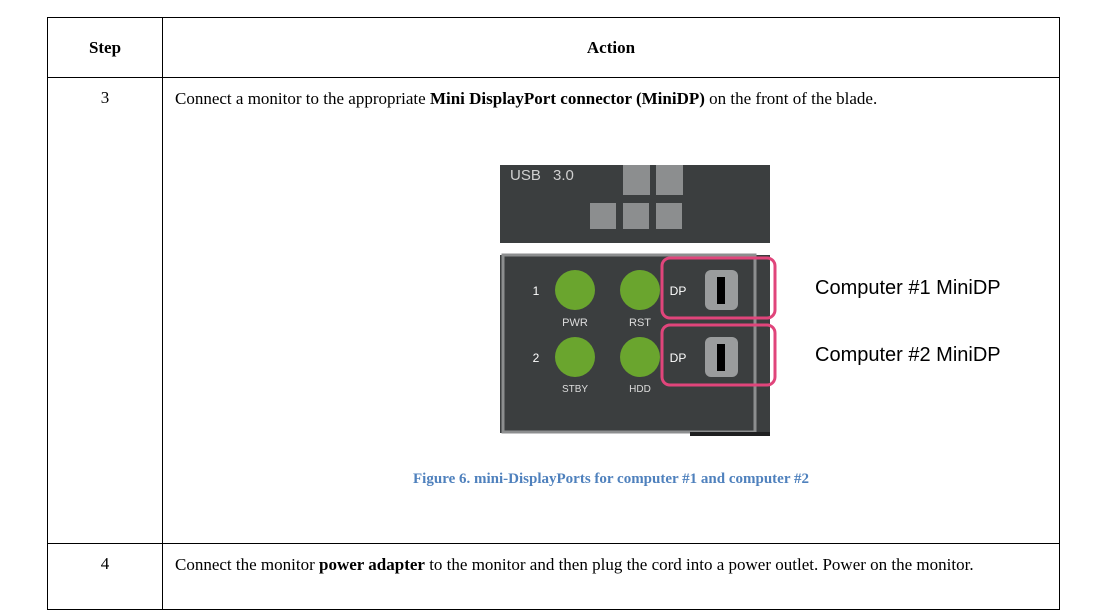 Image resolution: width=1109 pixels, height=615 pixels. I want to click on panel-label: STBY, so click(575, 389).